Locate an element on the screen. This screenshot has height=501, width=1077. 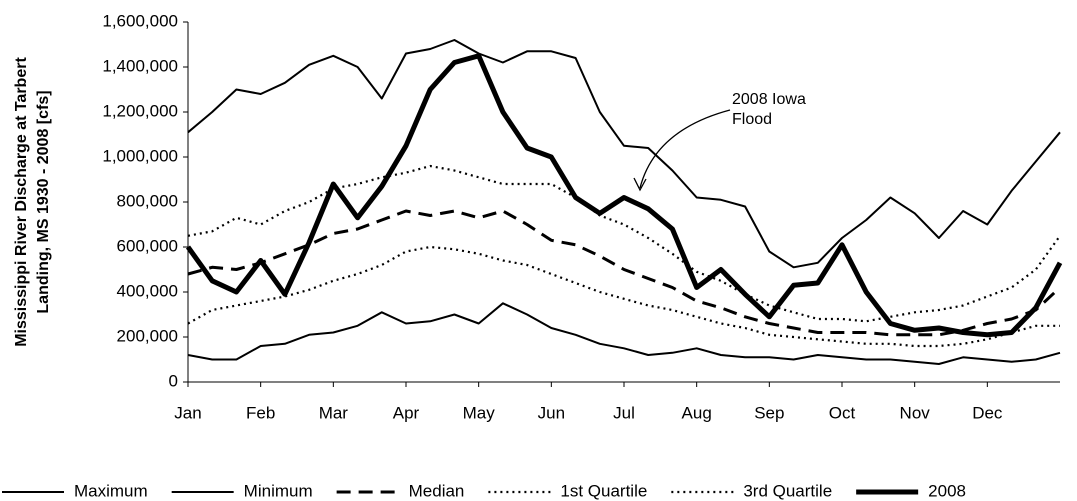
x-tick-label: Mar is located at coordinates (334, 412).